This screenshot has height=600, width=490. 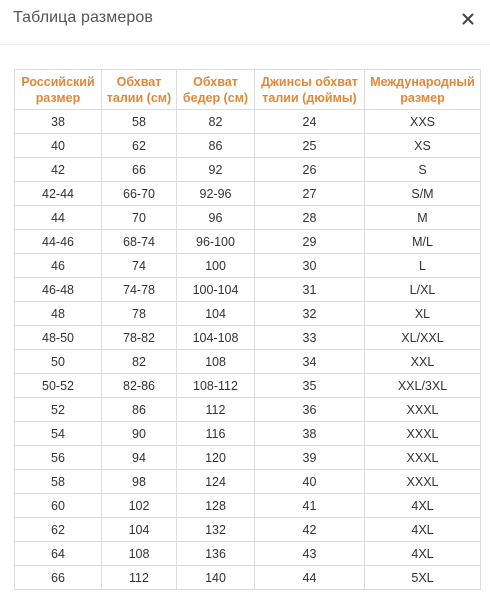 What do you see at coordinates (139, 385) in the screenshot?
I see `cell-waist-cm: 82-86` at bounding box center [139, 385].